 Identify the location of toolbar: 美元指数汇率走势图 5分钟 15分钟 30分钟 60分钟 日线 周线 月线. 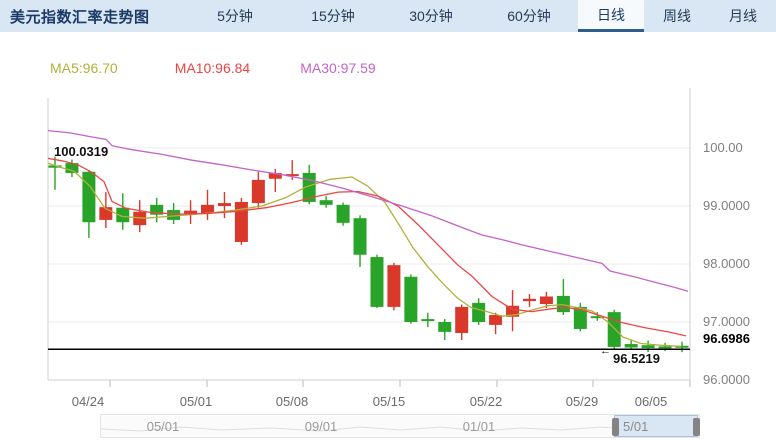
(388, 16).